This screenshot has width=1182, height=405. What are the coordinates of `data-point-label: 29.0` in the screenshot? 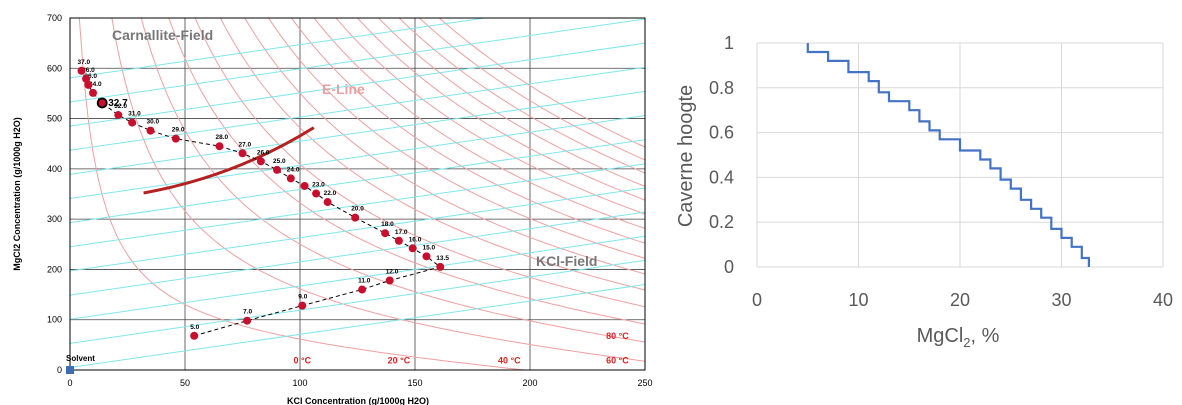 It's located at (178, 130).